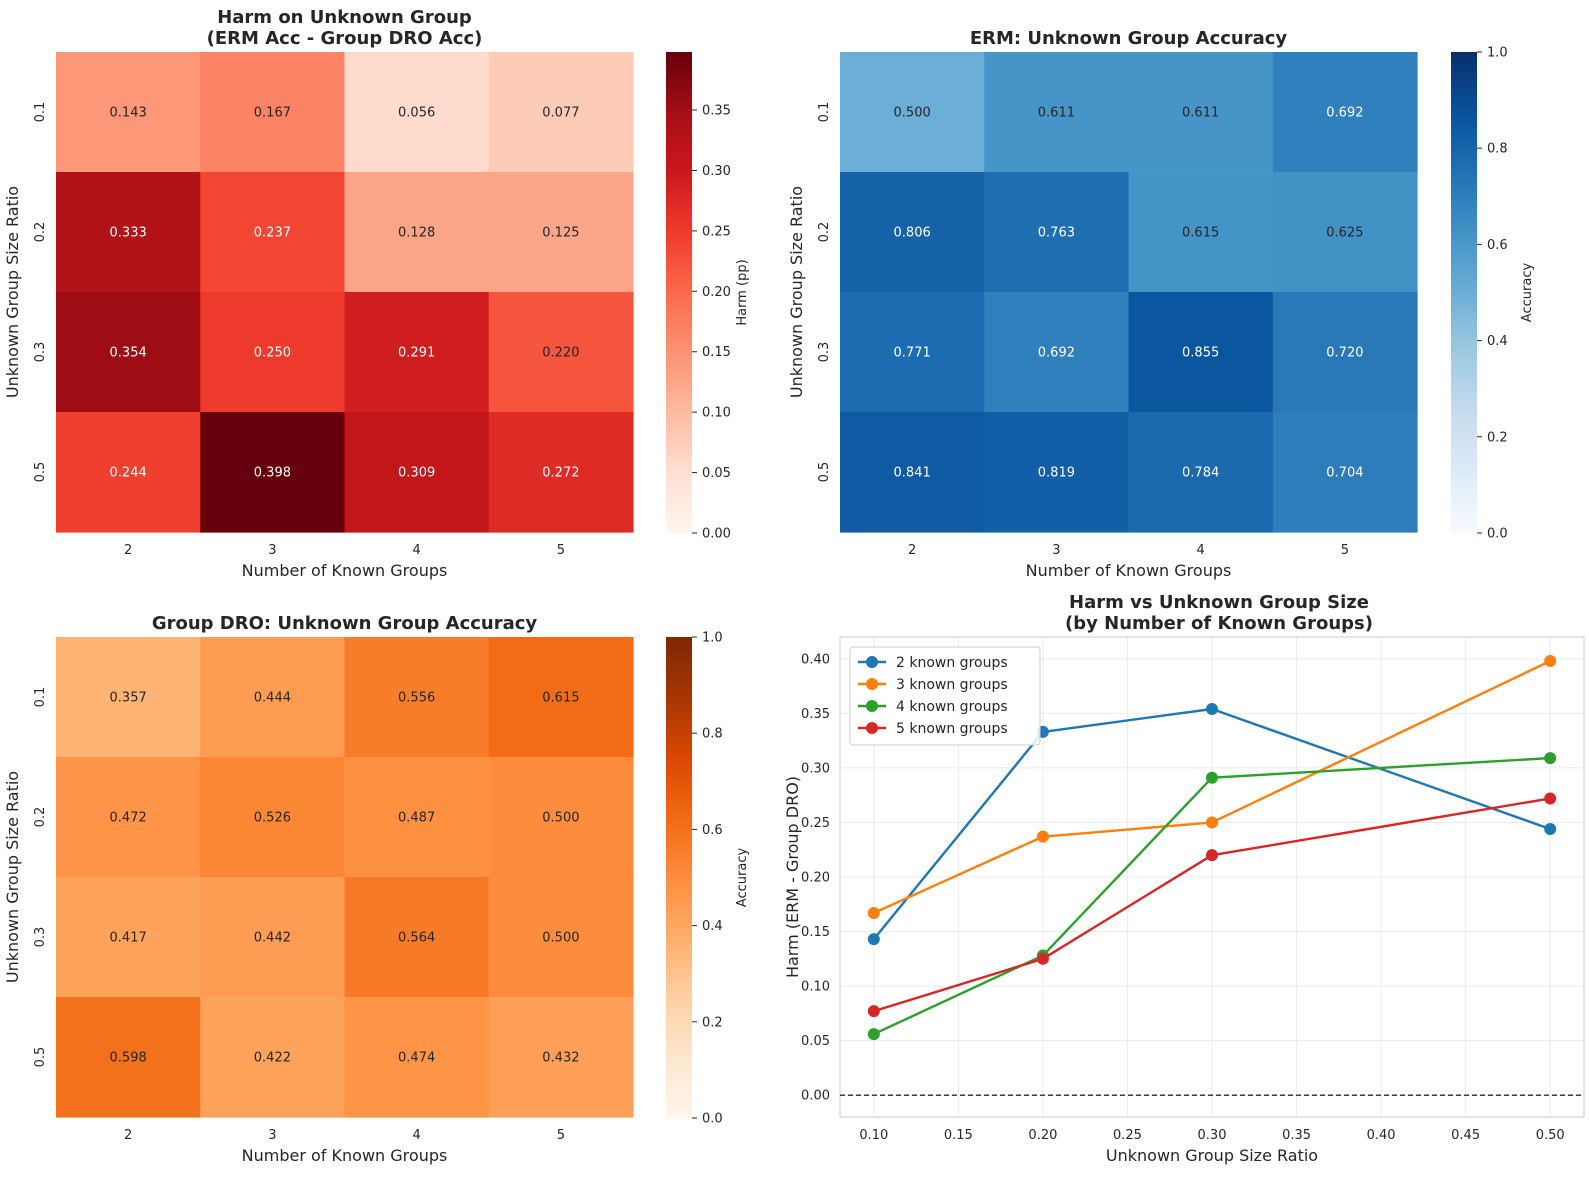 The image size is (1589, 1189). I want to click on harm-y-tick-label: 0.1, so click(40, 112).